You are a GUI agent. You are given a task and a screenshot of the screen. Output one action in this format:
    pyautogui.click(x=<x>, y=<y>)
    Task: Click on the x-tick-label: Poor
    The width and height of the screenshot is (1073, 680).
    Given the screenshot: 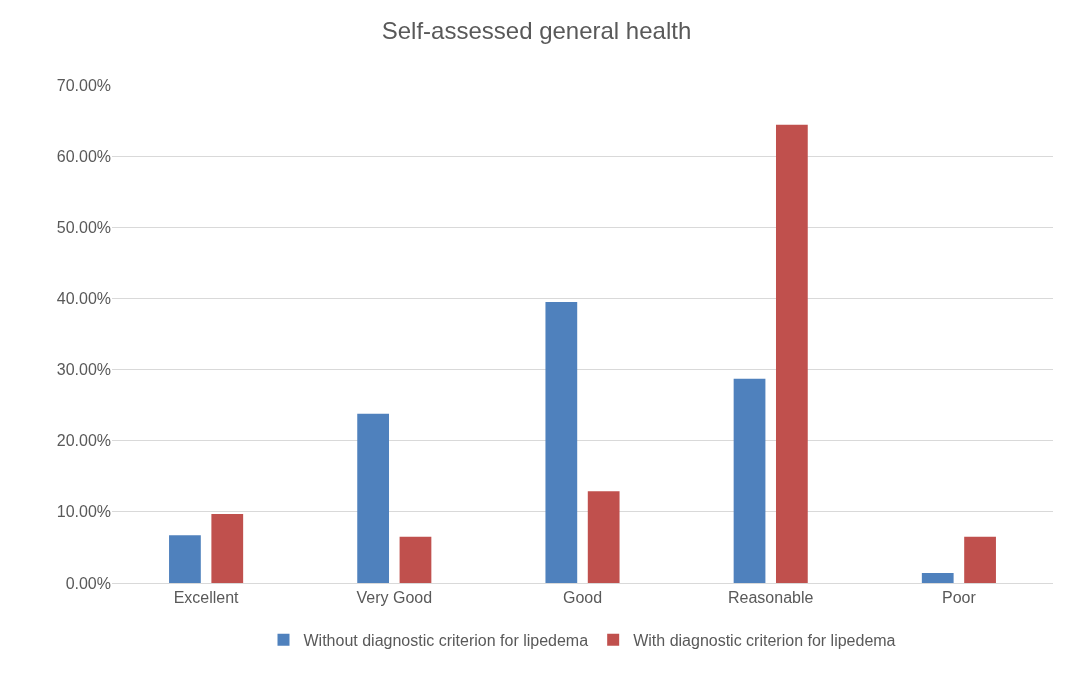 What is the action you would take?
    pyautogui.click(x=959, y=598)
    